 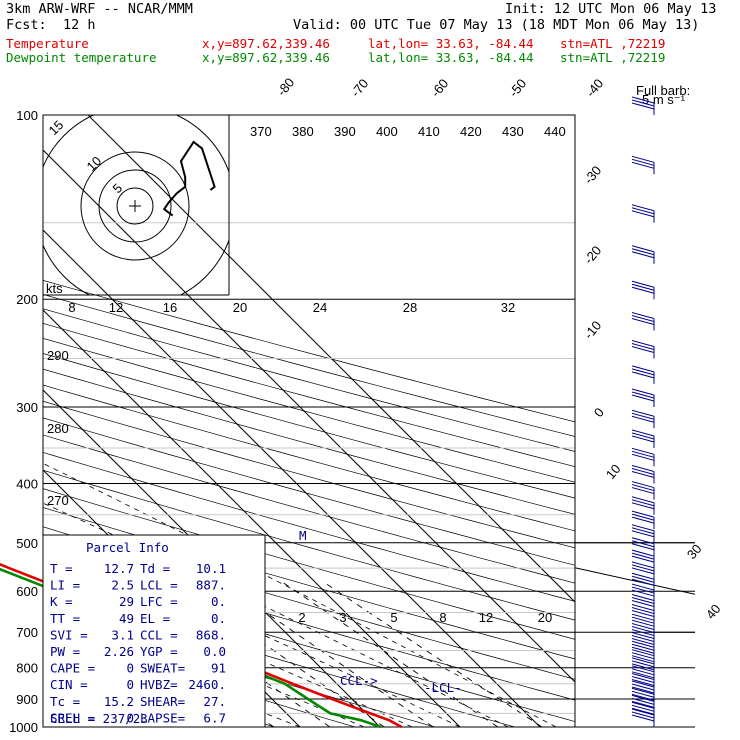 What do you see at coordinates (159, 585) in the screenshot?
I see `parcel-label: LCL =` at bounding box center [159, 585].